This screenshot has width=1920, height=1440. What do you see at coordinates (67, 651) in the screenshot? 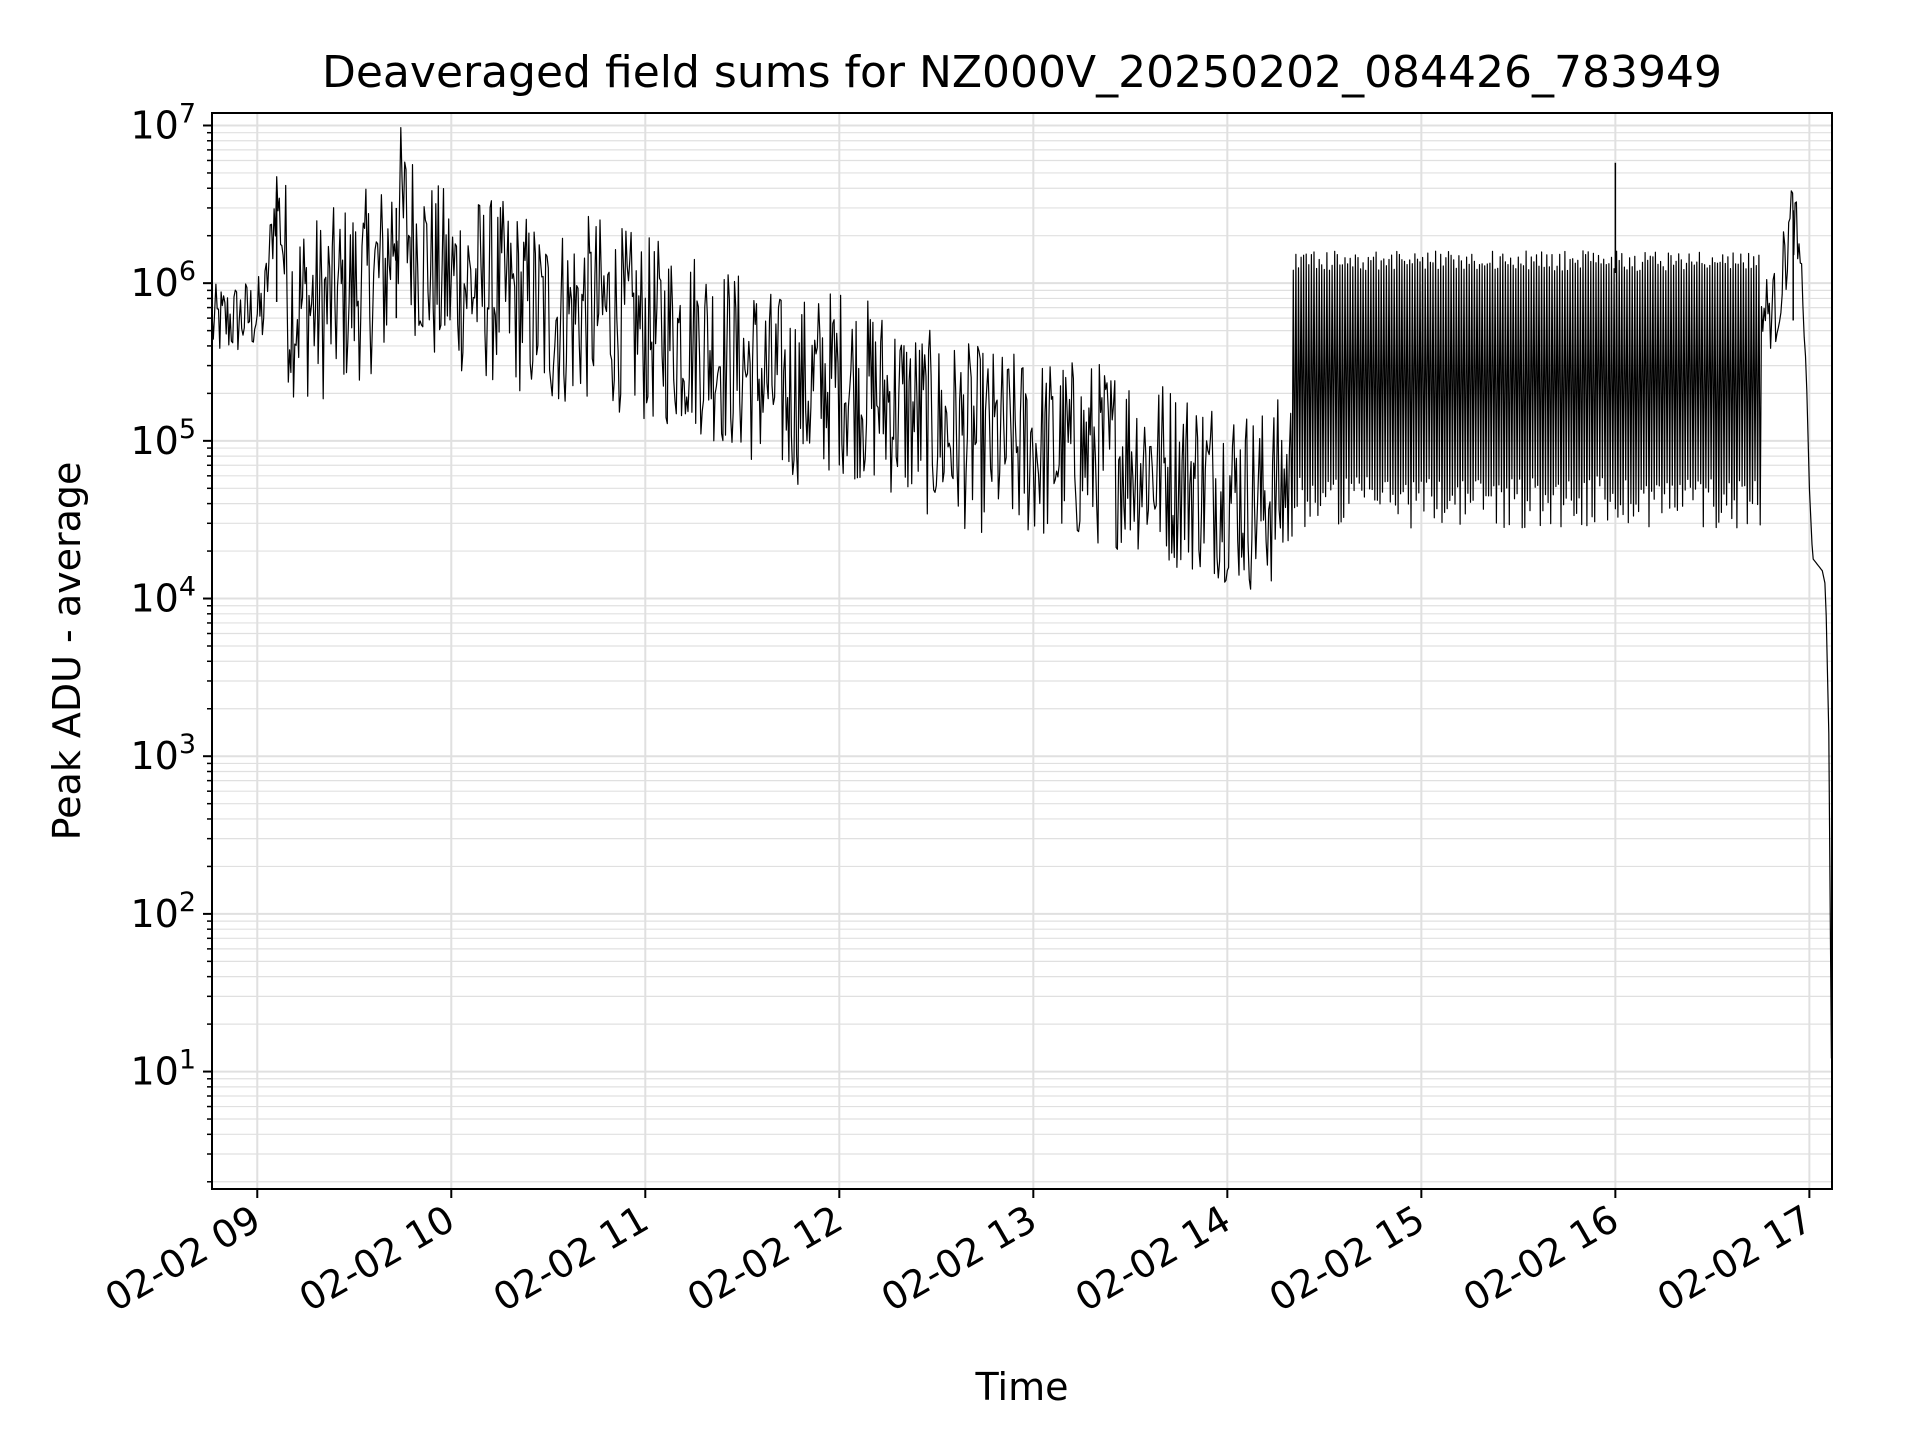
I see `y-axis-label: Peak ADU - average` at bounding box center [67, 651].